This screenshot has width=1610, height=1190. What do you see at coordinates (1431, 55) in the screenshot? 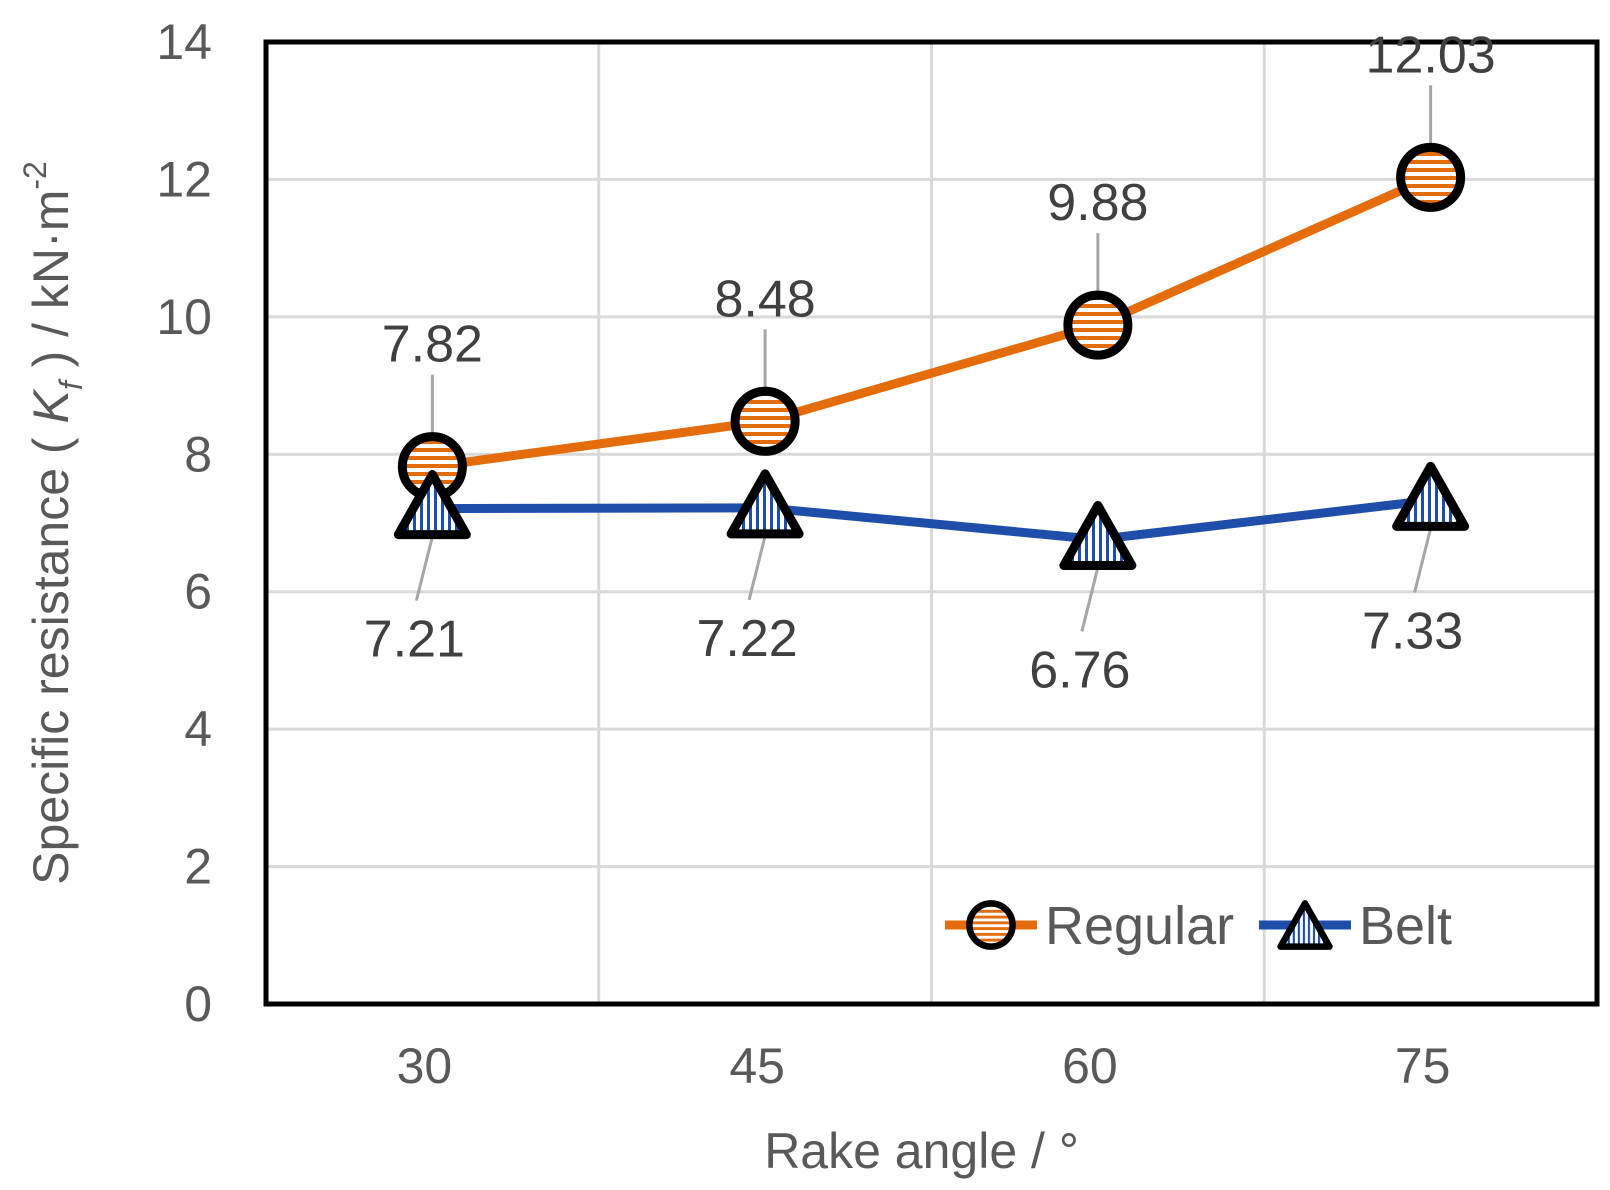
I see `data-label-regular: 12.03` at bounding box center [1431, 55].